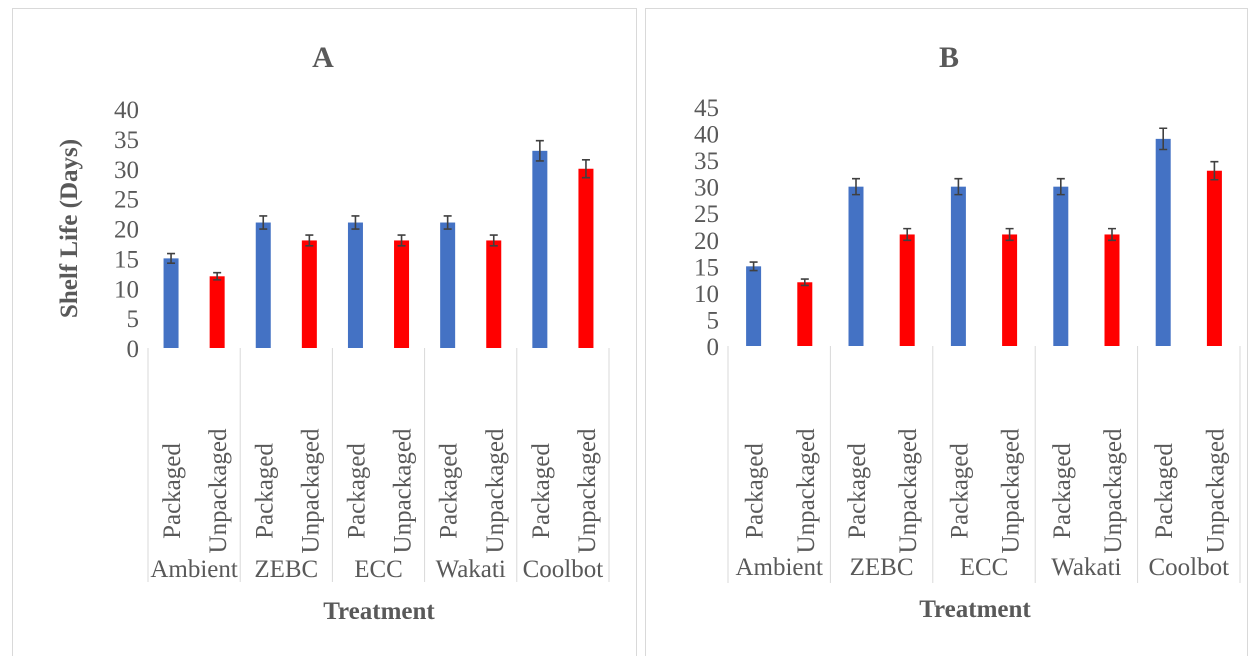 This screenshot has height=657, width=1248. I want to click on chart-b-ytick-label: 10, so click(706, 294).